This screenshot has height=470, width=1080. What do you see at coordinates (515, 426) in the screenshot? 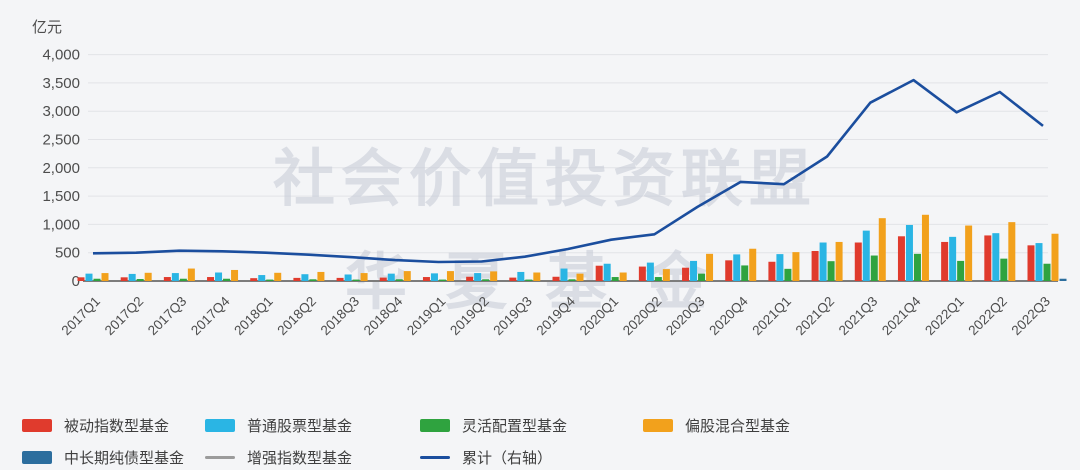
I see `legend-label: 灵活配置型基金` at bounding box center [515, 426].